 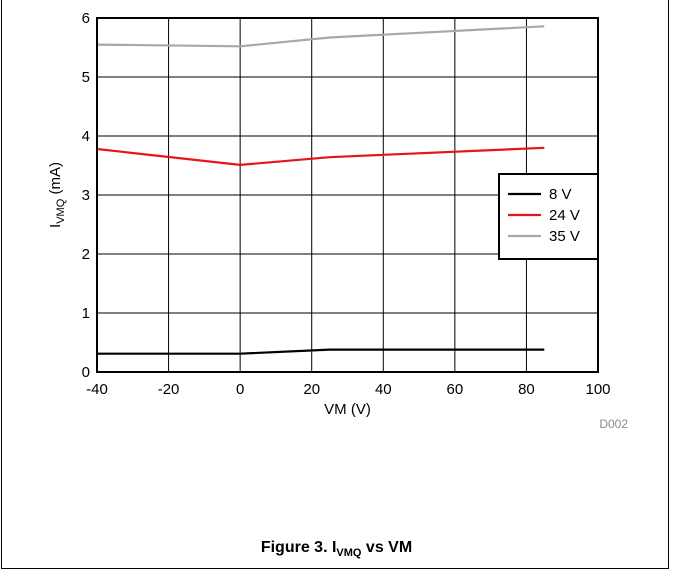 I want to click on x-tick-label: 0, so click(x=240, y=389).